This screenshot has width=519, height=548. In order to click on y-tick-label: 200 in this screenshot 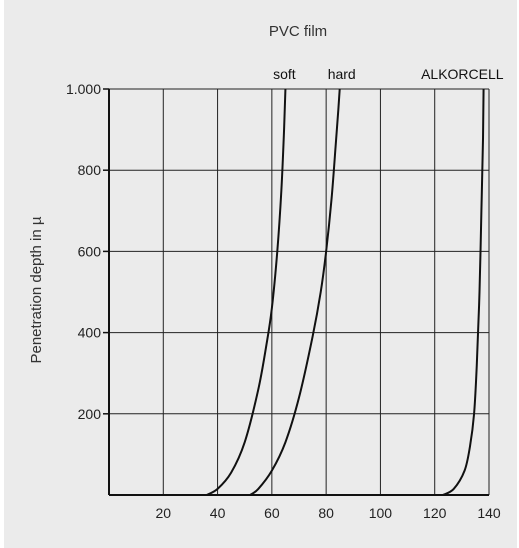, I will do `click(90, 414)`.